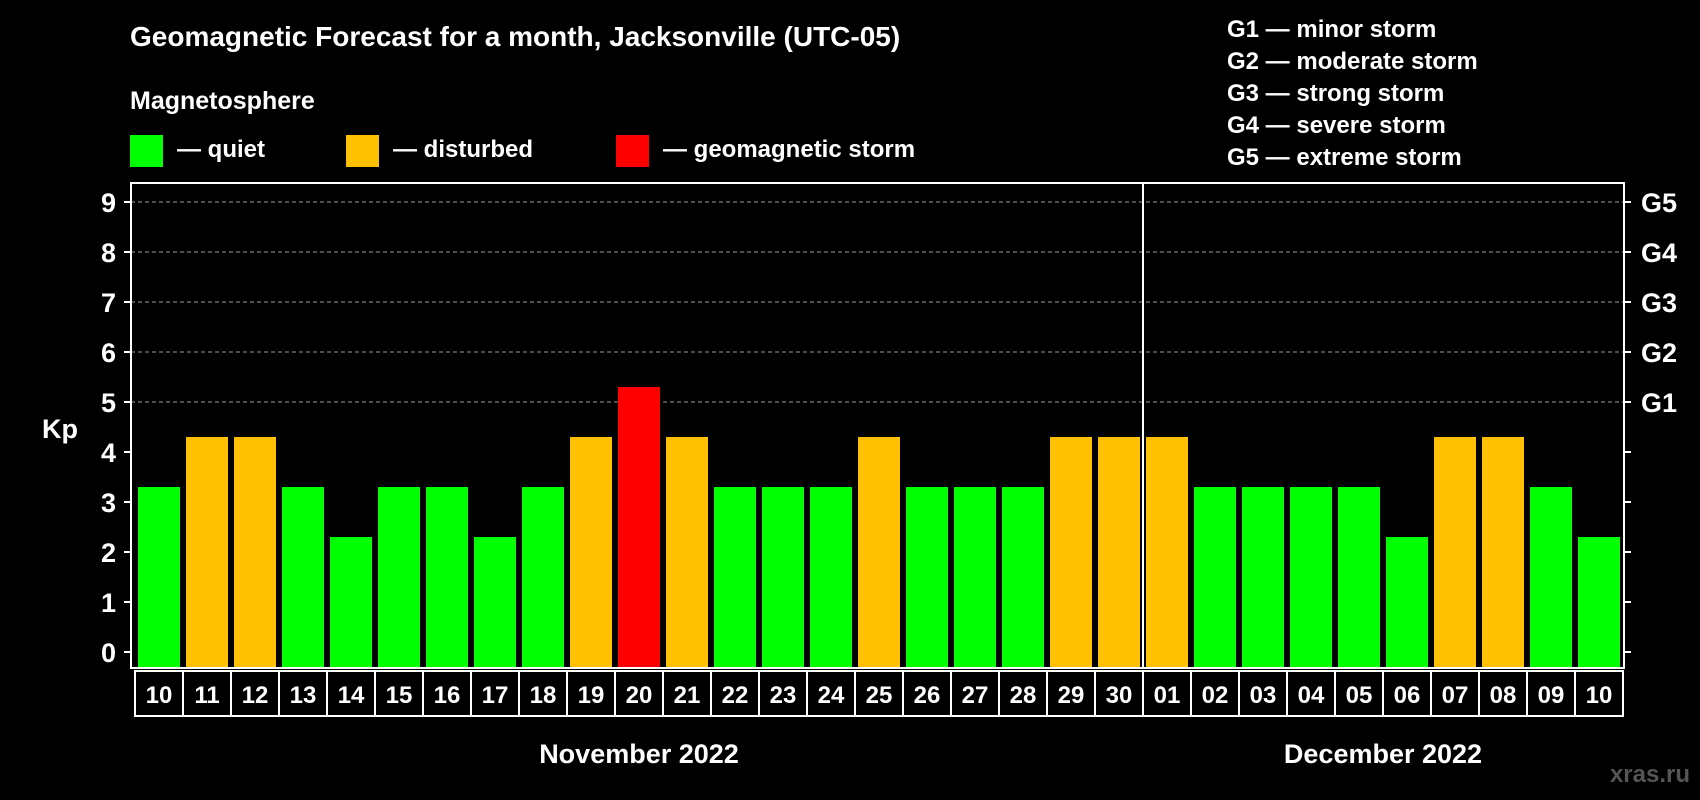 This screenshot has height=800, width=1700. I want to click on day-label: 06, so click(1407, 695).